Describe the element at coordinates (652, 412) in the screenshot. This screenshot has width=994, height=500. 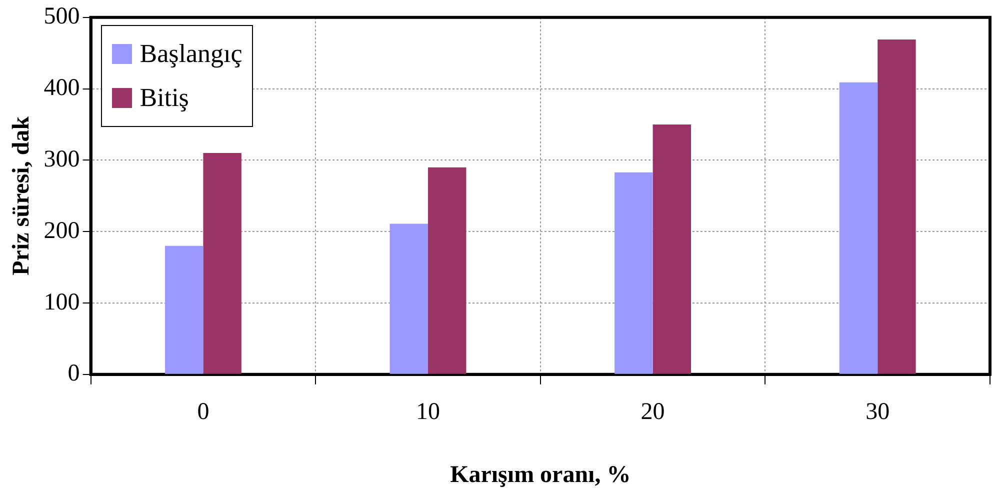
I see `x-tick-label: 20` at that location.